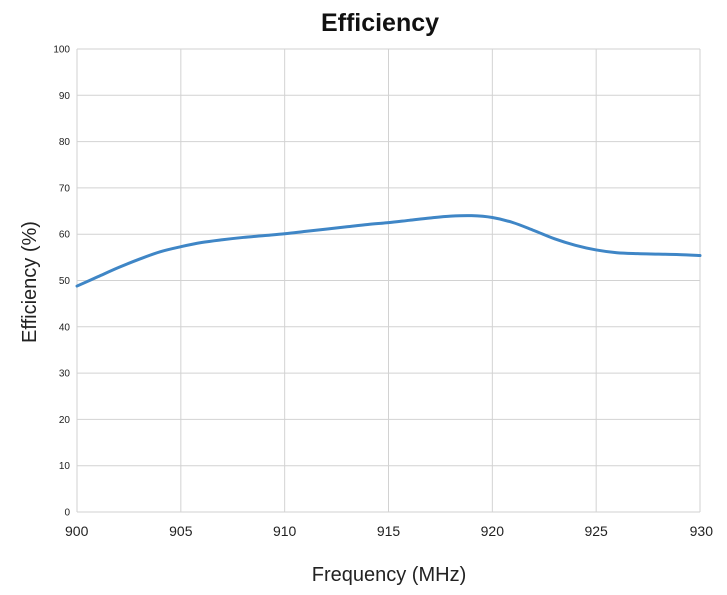 The height and width of the screenshot is (595, 727). I want to click on efficiency-series-line, so click(388, 251).